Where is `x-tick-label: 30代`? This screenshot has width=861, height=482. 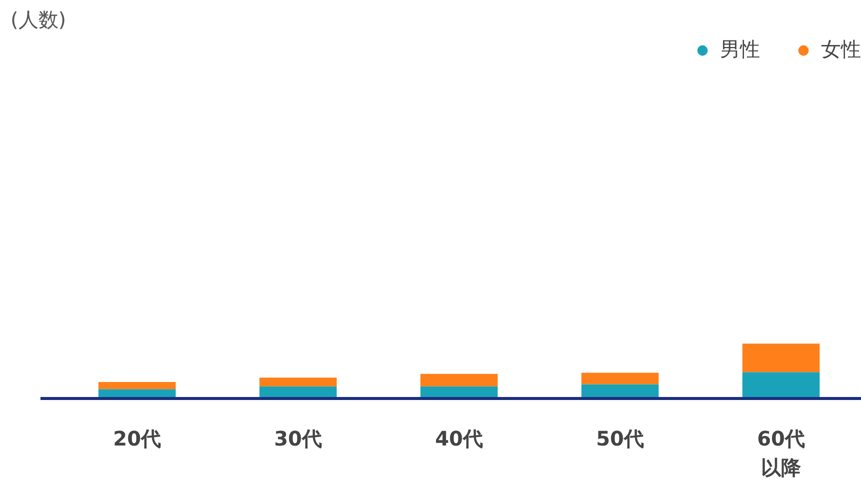 x-tick-label: 30代 is located at coordinates (298, 438).